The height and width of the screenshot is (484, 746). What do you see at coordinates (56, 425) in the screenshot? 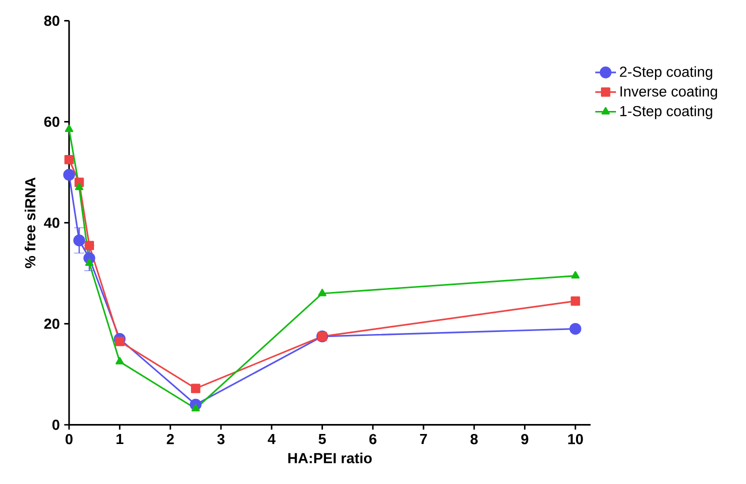
I see `y-tick-label: 0` at bounding box center [56, 425].